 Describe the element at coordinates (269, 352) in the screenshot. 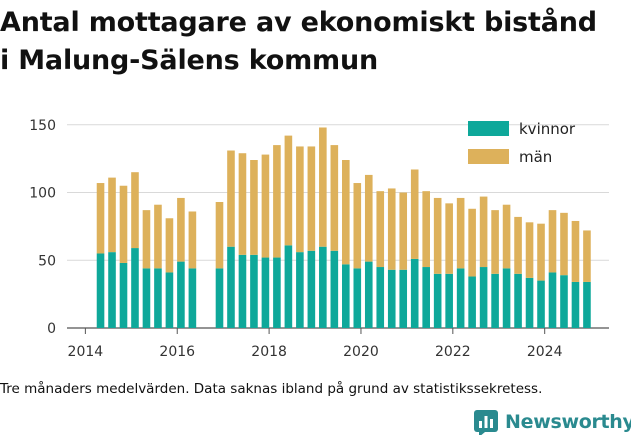

I see `x-tick-label: 2018` at that location.